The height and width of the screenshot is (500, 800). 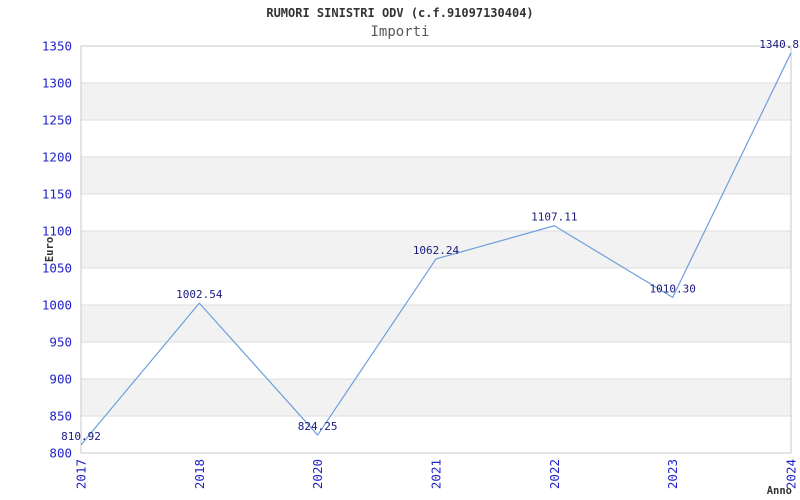 I want to click on data-point-label: 824.25, so click(x=318, y=426).